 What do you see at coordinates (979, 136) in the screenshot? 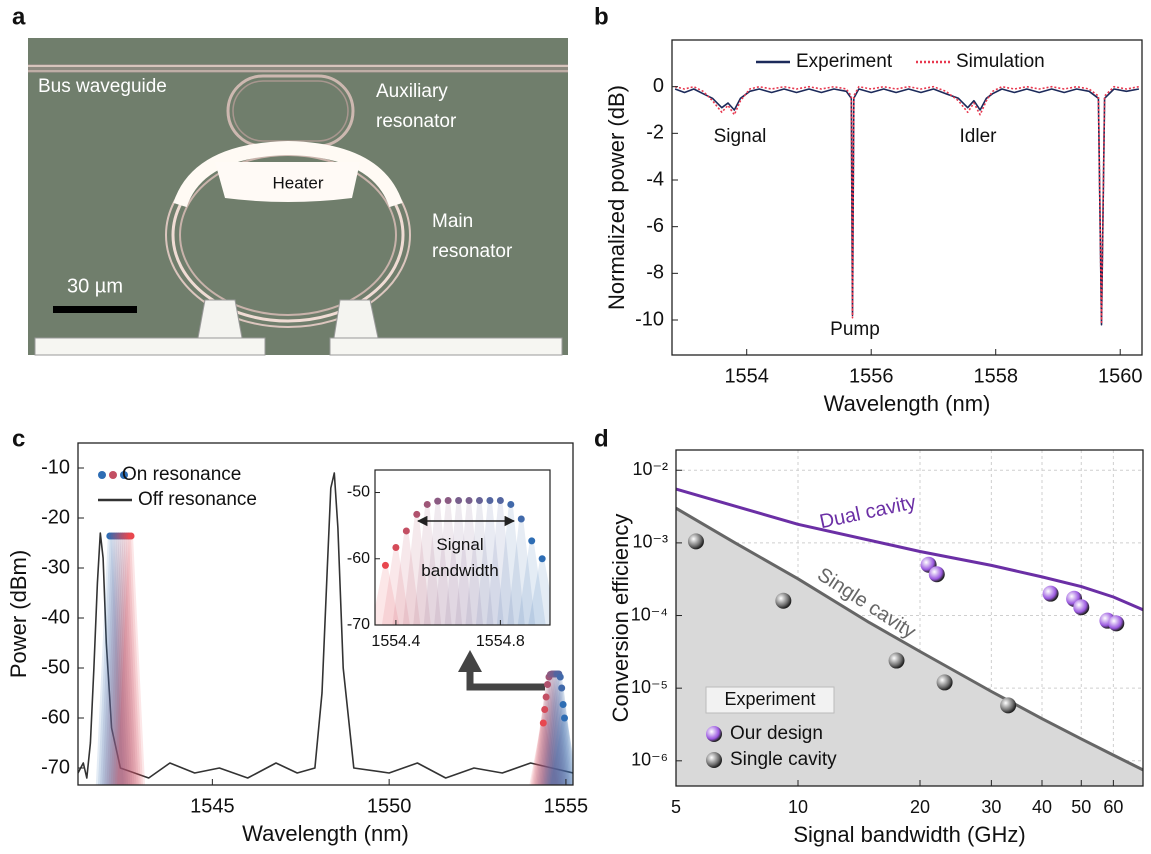
I see `annotation: Idler` at bounding box center [979, 136].